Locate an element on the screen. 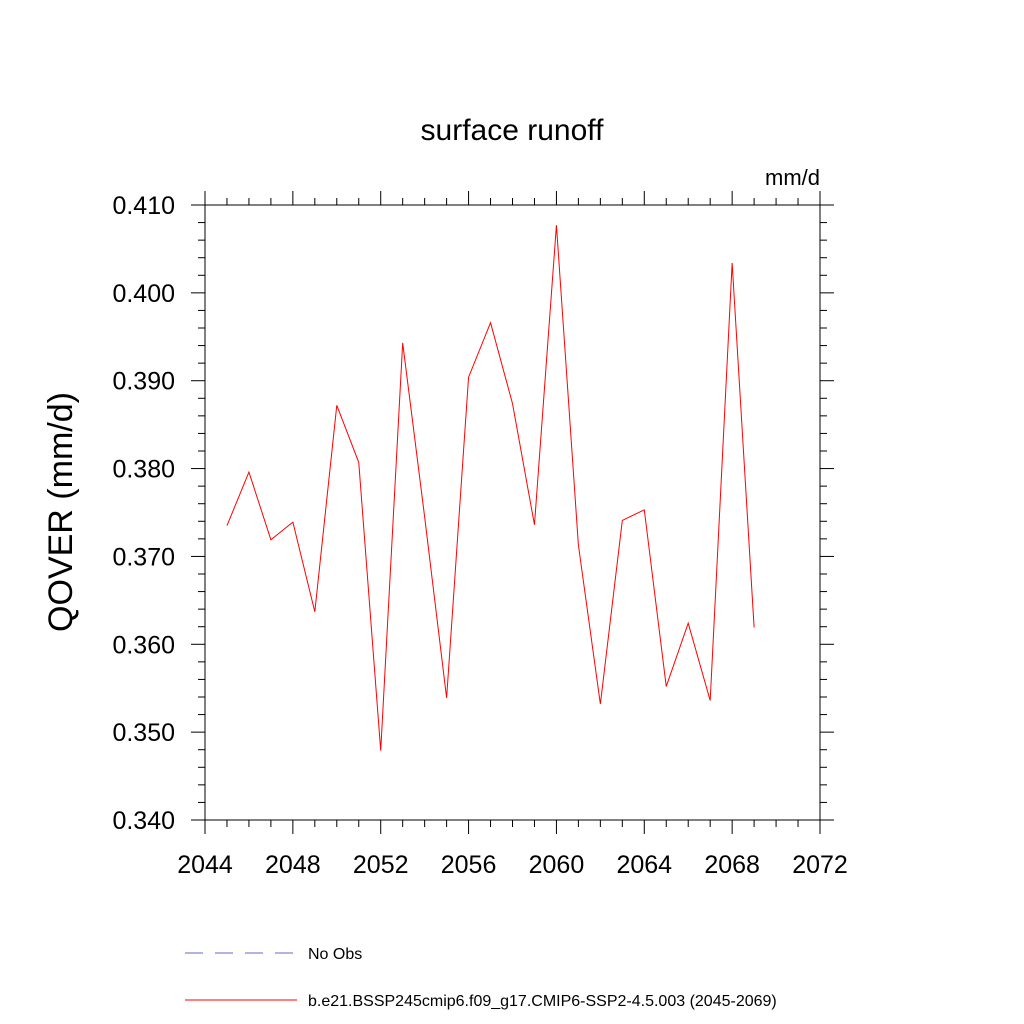 Image resolution: width=1024 pixels, height=1024 pixels. y-tick-label: 0.390 is located at coordinates (143, 382).